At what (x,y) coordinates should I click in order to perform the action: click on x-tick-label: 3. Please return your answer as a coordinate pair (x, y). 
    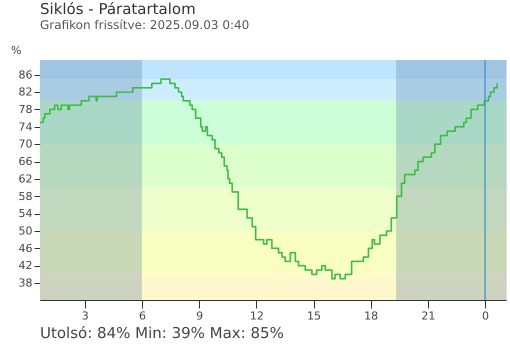
    Looking at the image, I should click on (85, 316).